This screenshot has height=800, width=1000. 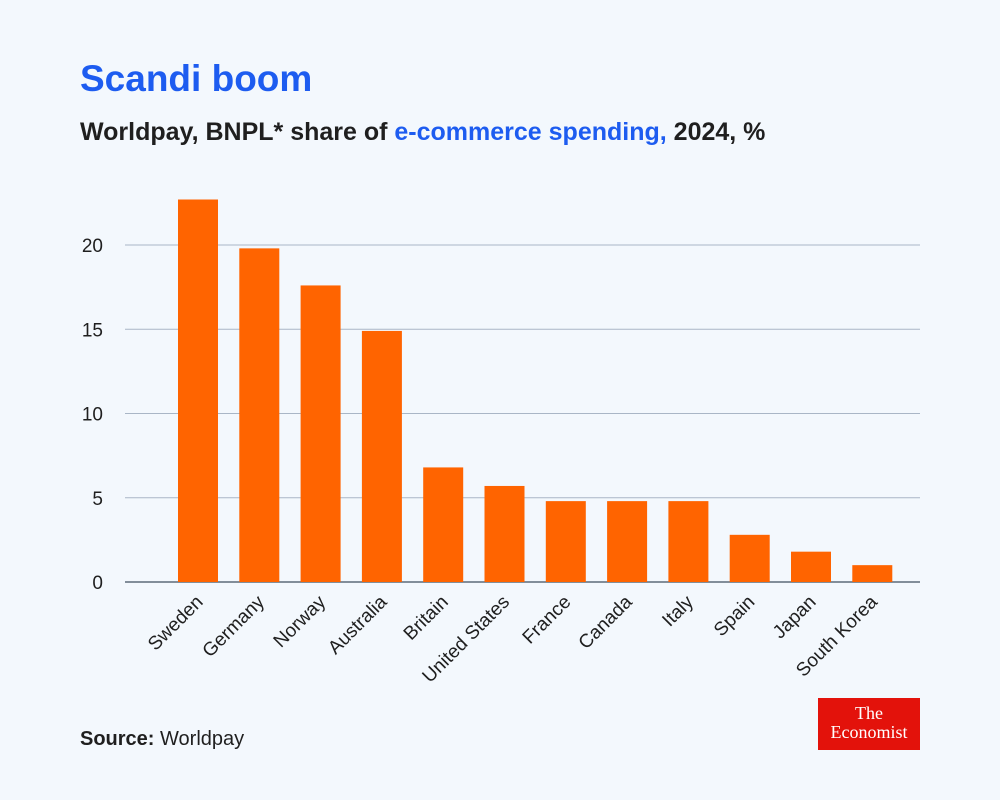 I want to click on logo-line-2: Economist, so click(x=869, y=732).